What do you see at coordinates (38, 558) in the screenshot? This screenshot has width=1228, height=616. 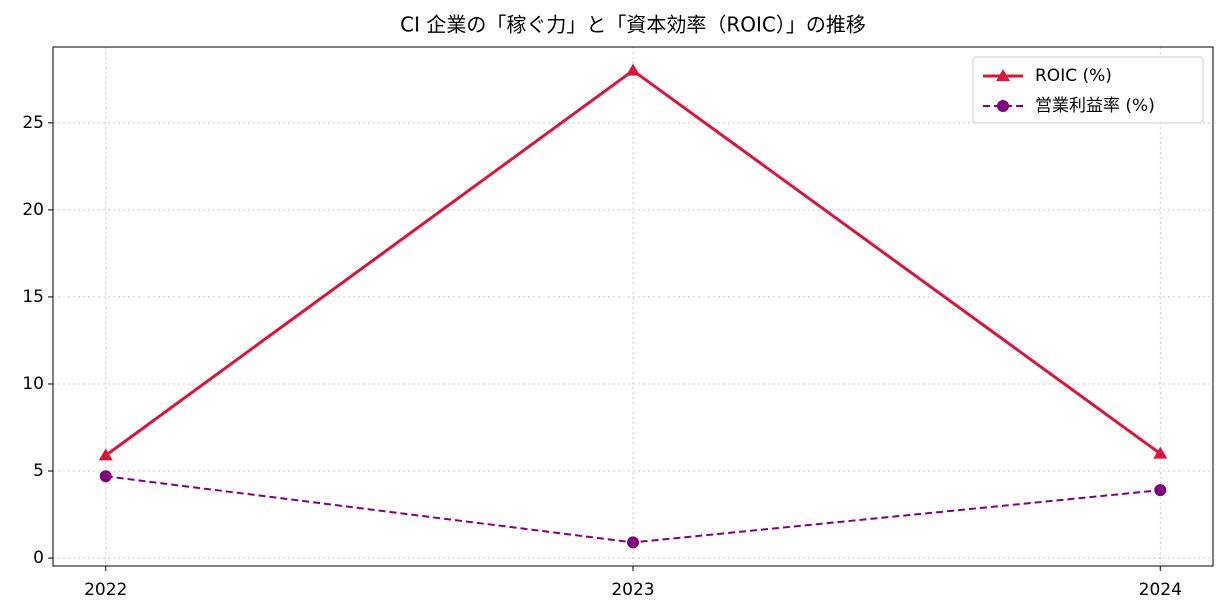 I see `y-tick-label: 0` at bounding box center [38, 558].